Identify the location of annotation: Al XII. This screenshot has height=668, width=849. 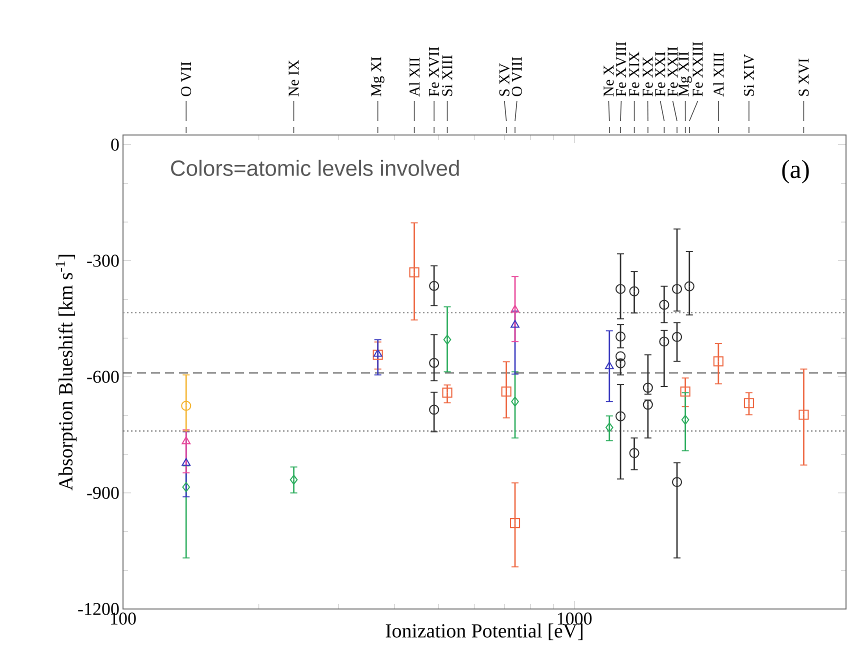
(414, 77).